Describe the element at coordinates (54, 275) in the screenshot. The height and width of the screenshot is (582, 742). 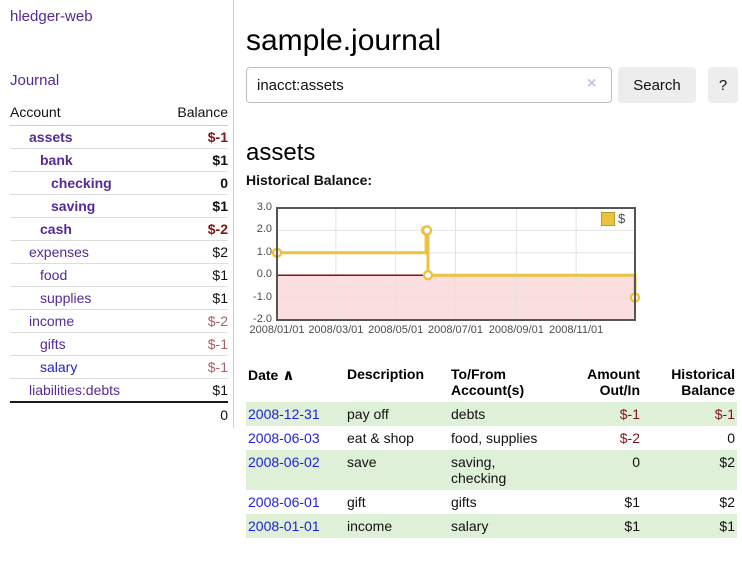
I see `account-link: food` at that location.